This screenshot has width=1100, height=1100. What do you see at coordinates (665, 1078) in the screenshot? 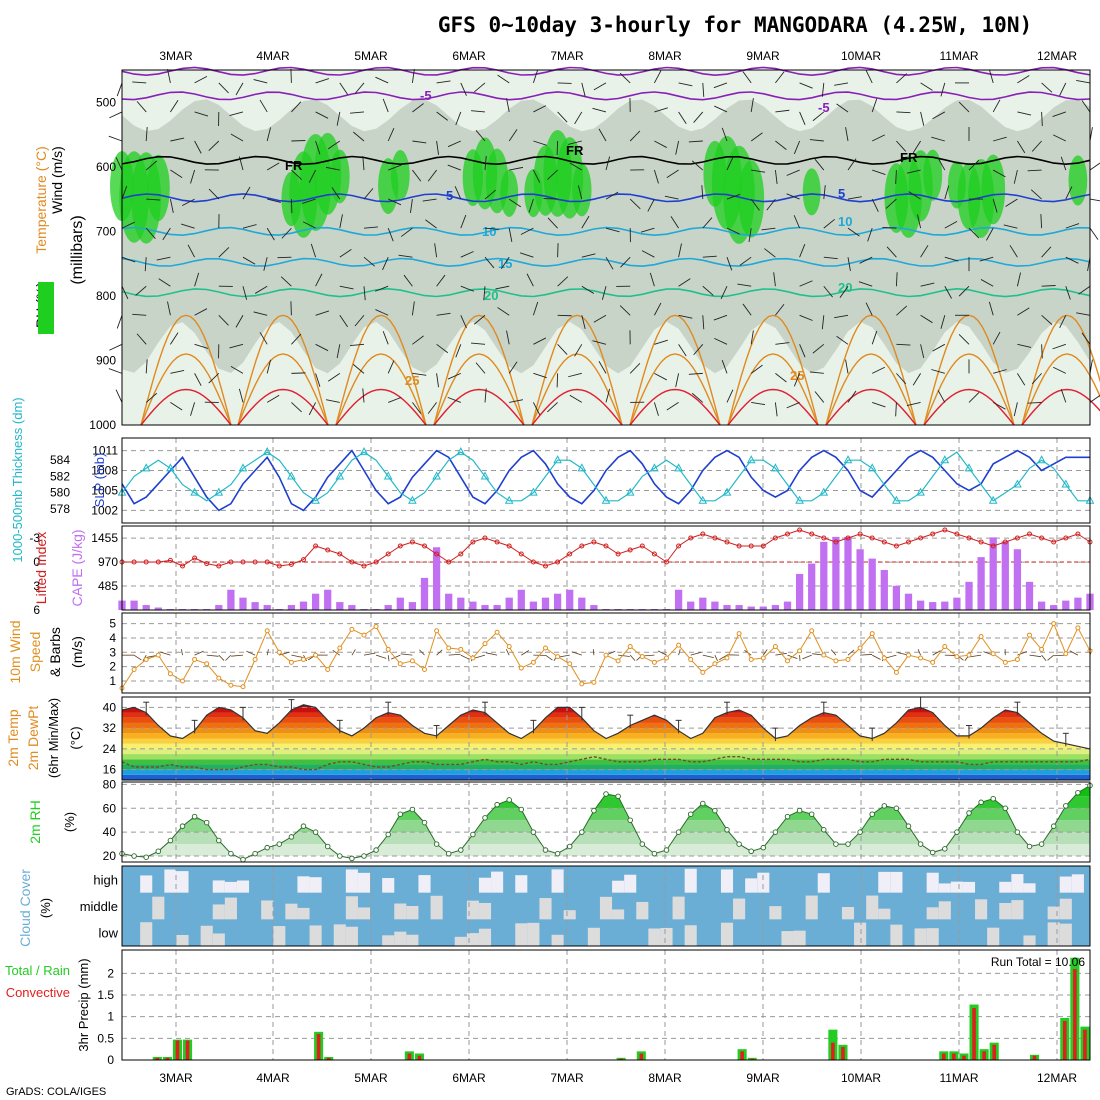
I see `date-label-bottom: 8MAR` at bounding box center [665, 1078].